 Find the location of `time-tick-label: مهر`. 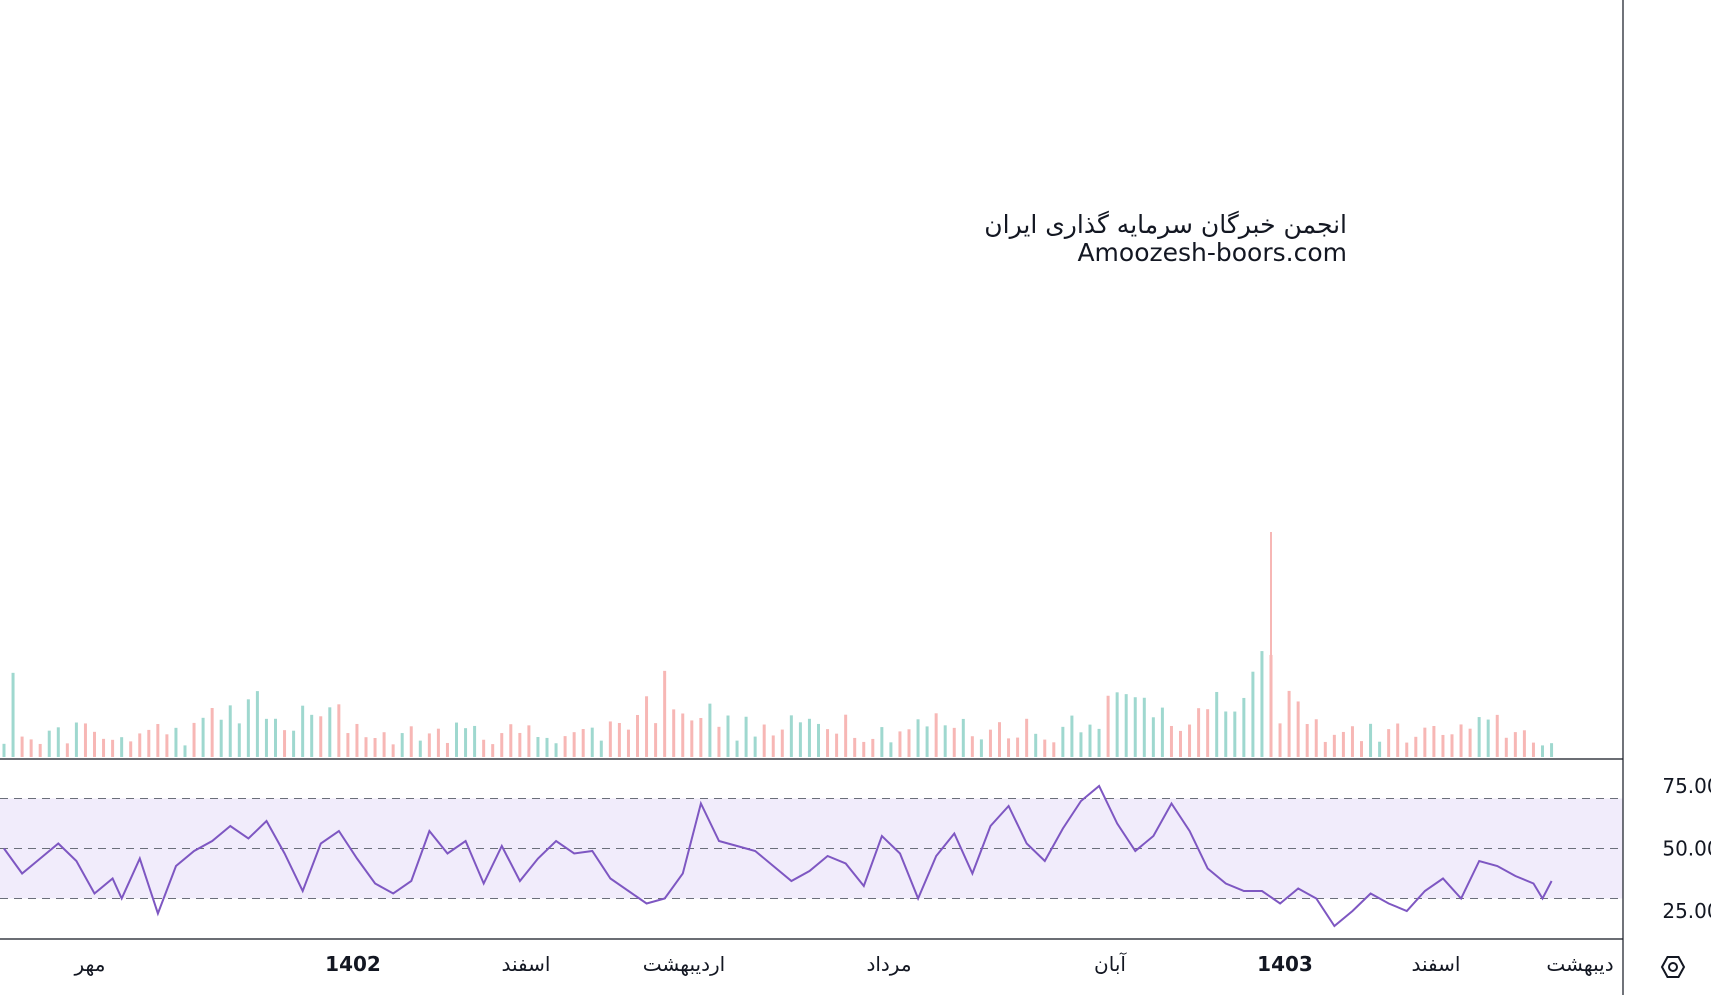

time-tick-label: مهر is located at coordinates (90, 964).